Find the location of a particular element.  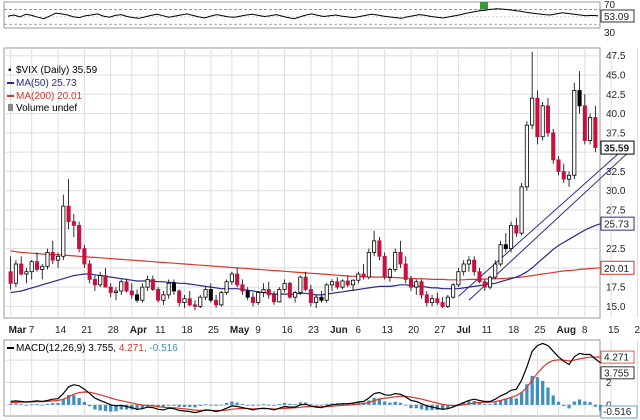

x-axis-label: 25 is located at coordinates (540, 330).